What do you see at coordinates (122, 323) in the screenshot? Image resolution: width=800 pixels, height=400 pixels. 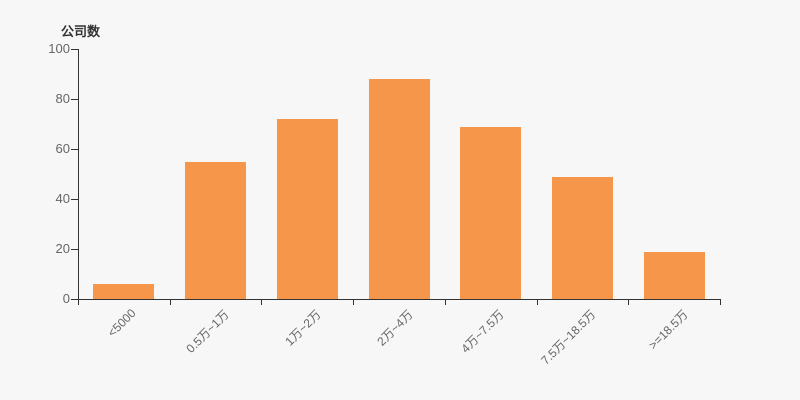 I see `x-tick-label: <5000` at bounding box center [122, 323].